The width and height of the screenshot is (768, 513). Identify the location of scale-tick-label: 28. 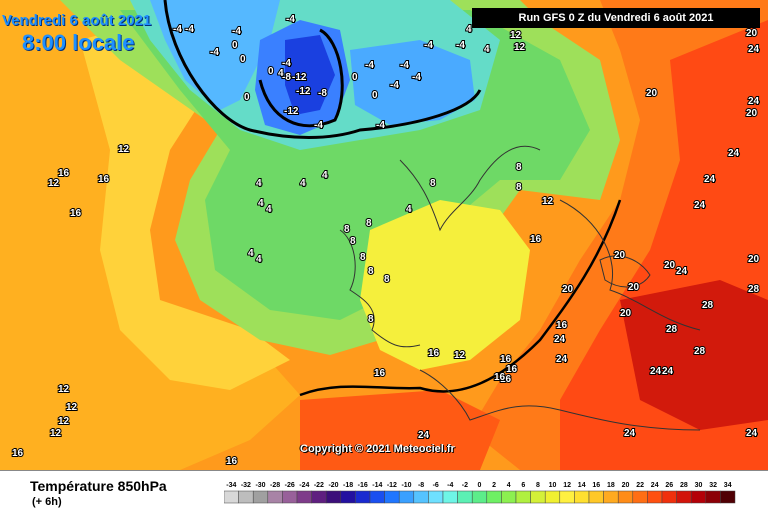
(684, 485).